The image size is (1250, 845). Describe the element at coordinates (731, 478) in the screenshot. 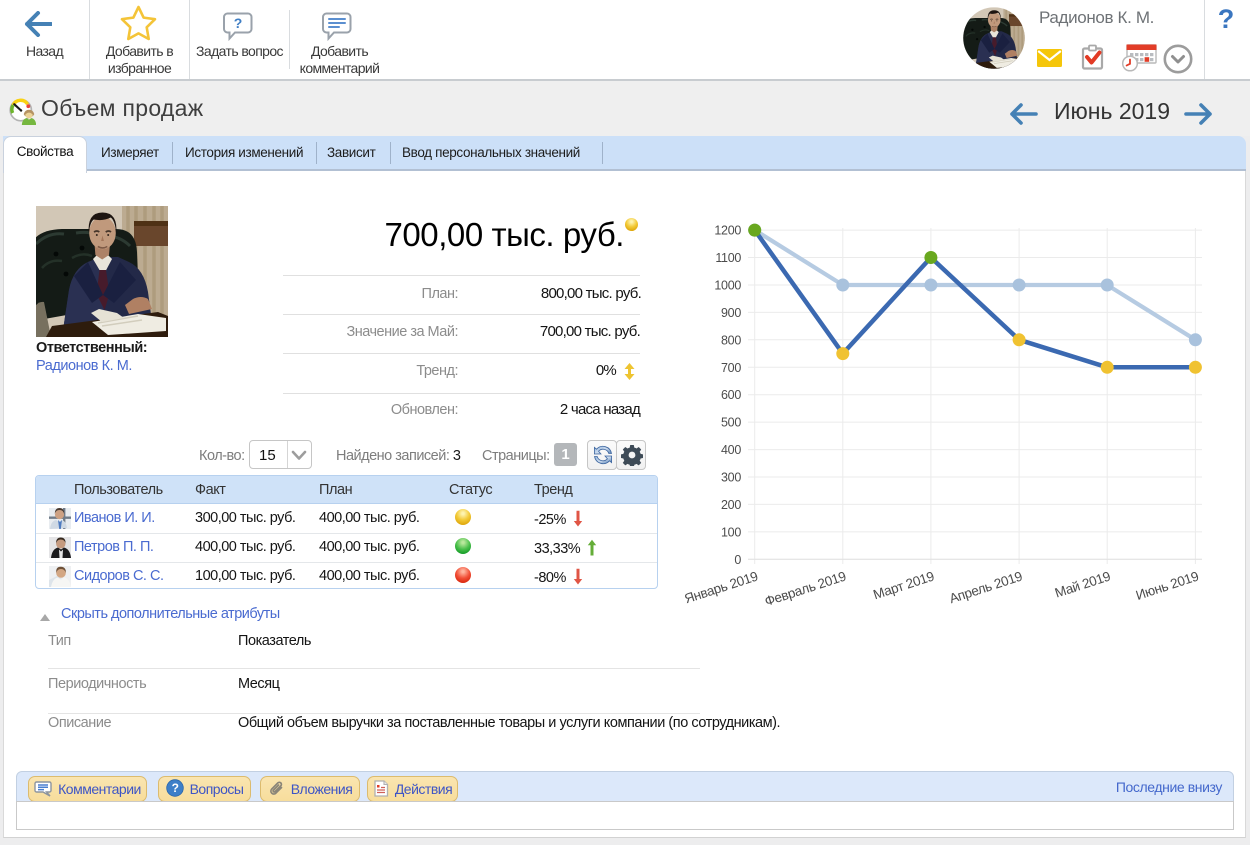

I see `svg-text: 300` at that location.